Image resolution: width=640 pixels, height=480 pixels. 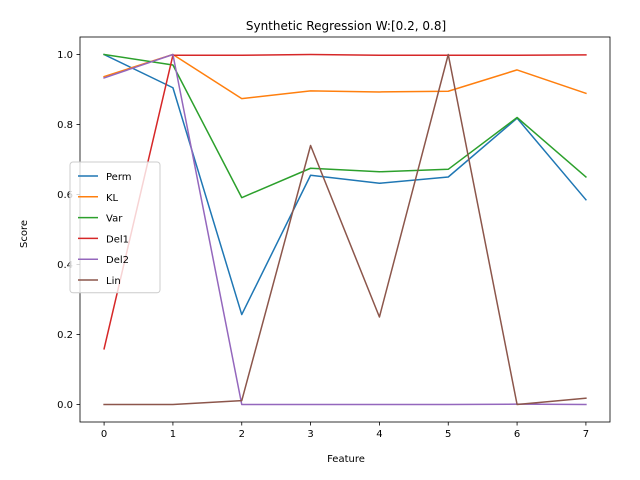 I want to click on legend-label-lin: Lin, so click(x=113, y=281).